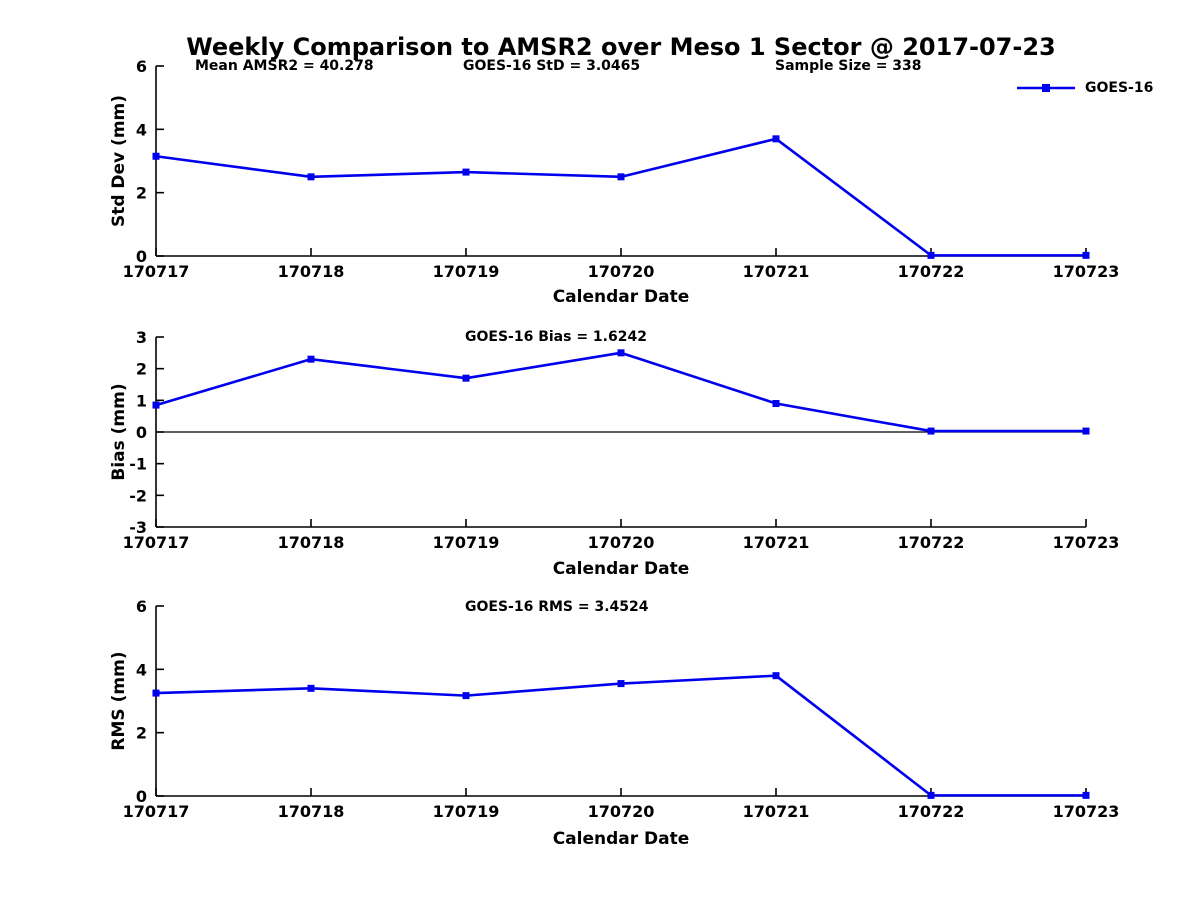 The image size is (1200, 900). What do you see at coordinates (311, 542) in the screenshot?
I see `bias-x-tick-label: 170718` at bounding box center [311, 542].